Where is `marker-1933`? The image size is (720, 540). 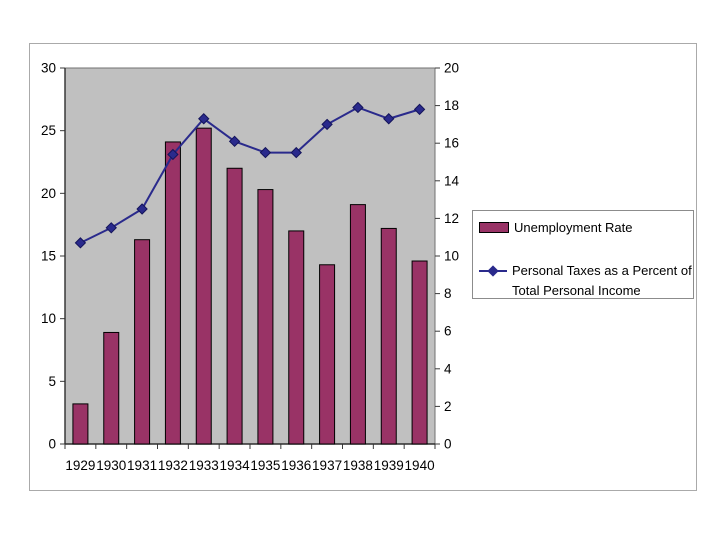 marker-1933 is located at coordinates (204, 119).